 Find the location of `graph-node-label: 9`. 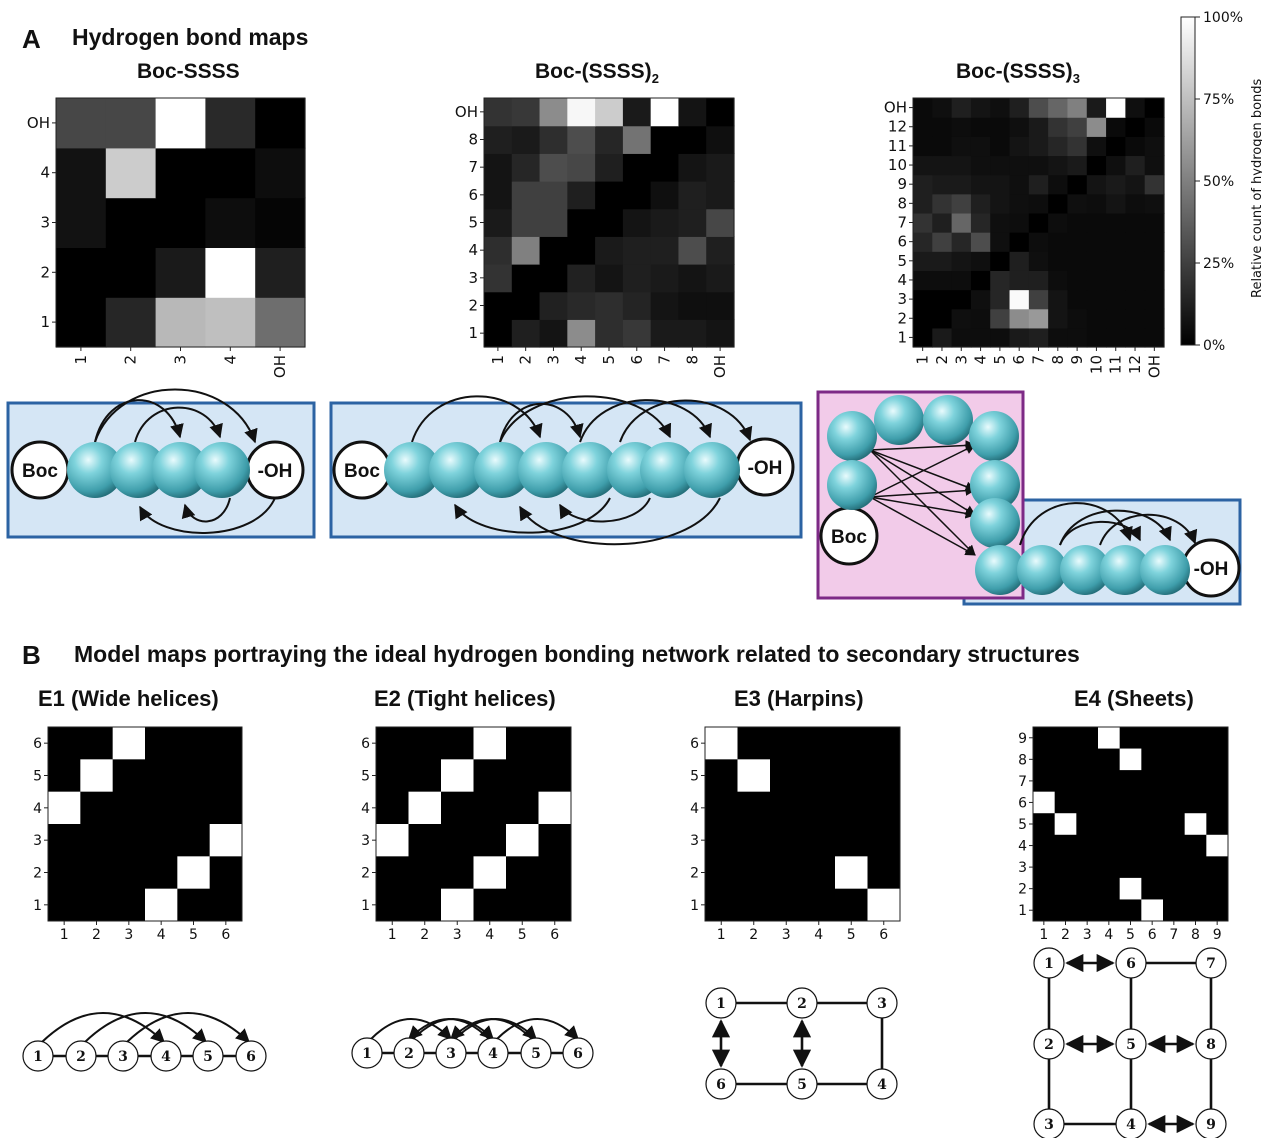

graph-node-label: 9 is located at coordinates (1211, 1125).